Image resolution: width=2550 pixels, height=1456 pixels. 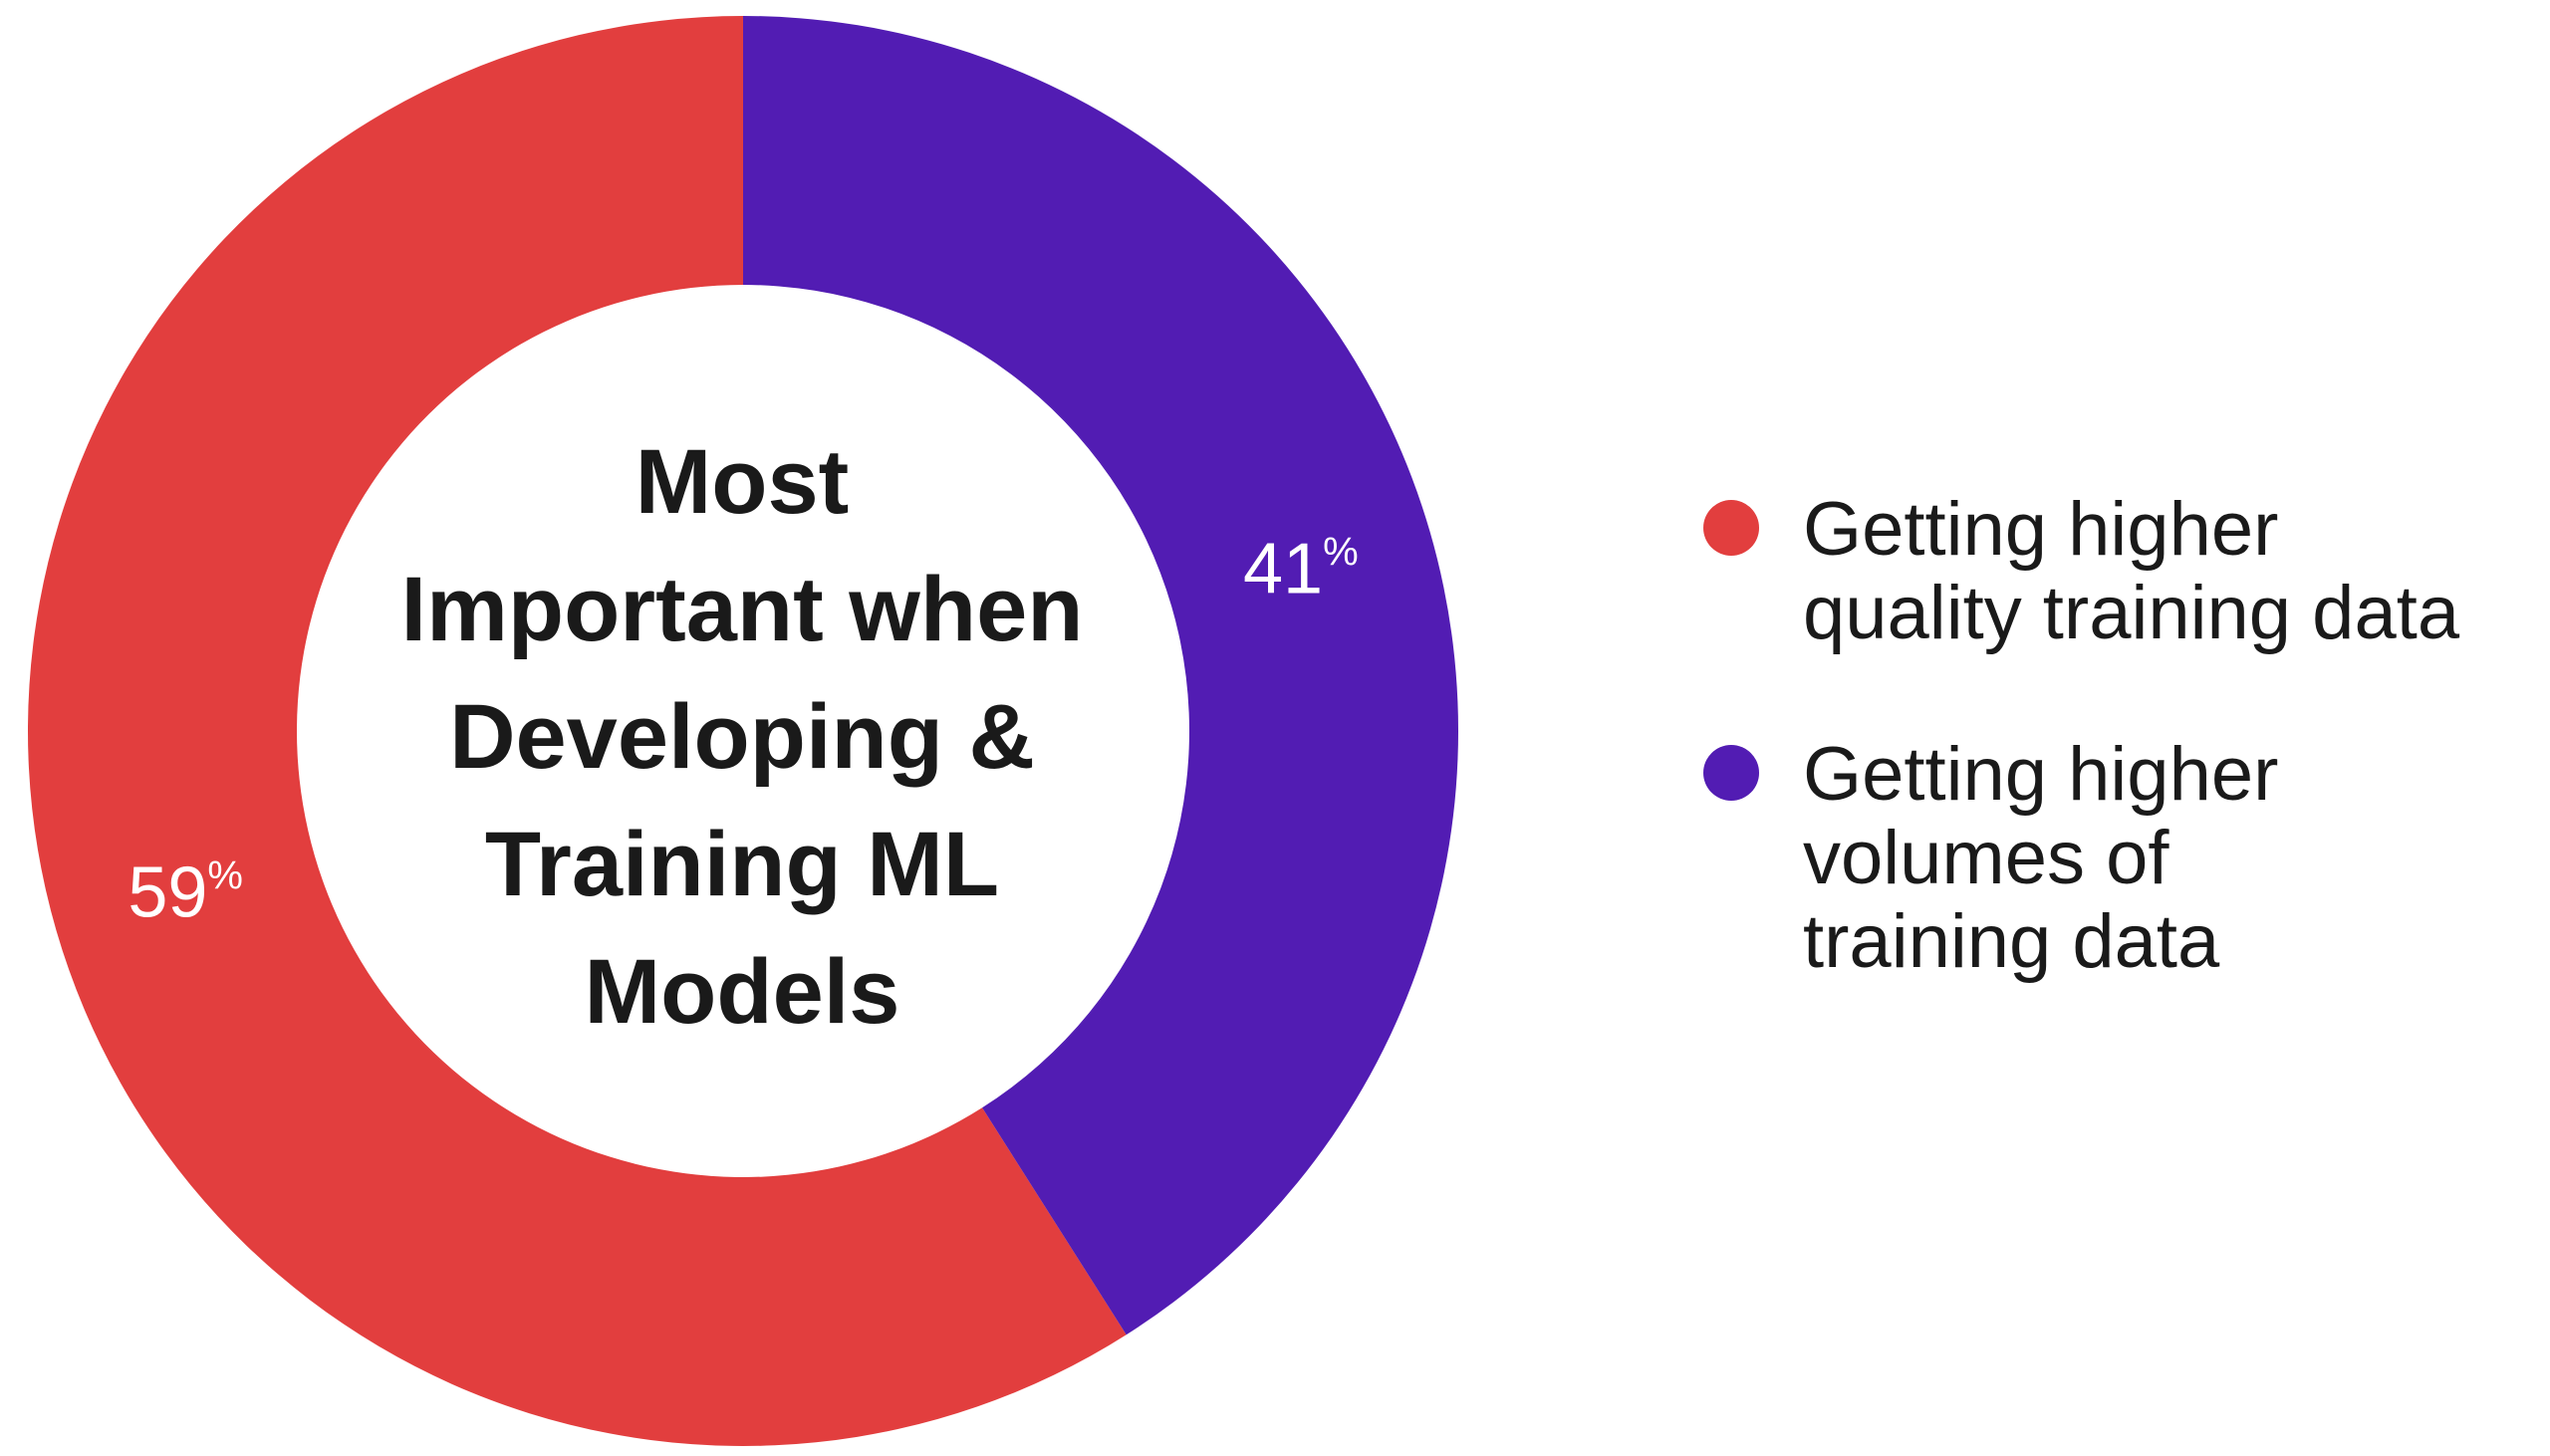 What do you see at coordinates (742, 864) in the screenshot?
I see `chart-title-line: Training ML` at bounding box center [742, 864].